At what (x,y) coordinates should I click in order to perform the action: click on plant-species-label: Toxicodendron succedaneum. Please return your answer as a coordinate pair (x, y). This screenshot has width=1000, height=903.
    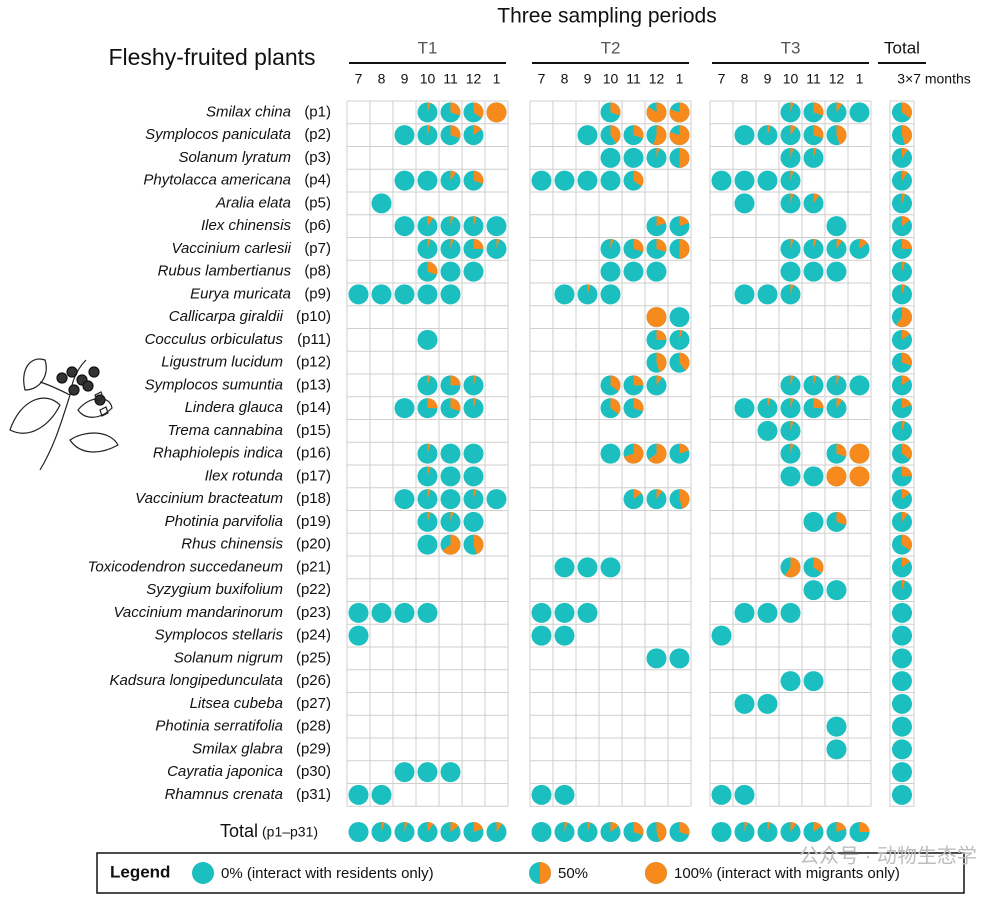
    Looking at the image, I should click on (185, 566).